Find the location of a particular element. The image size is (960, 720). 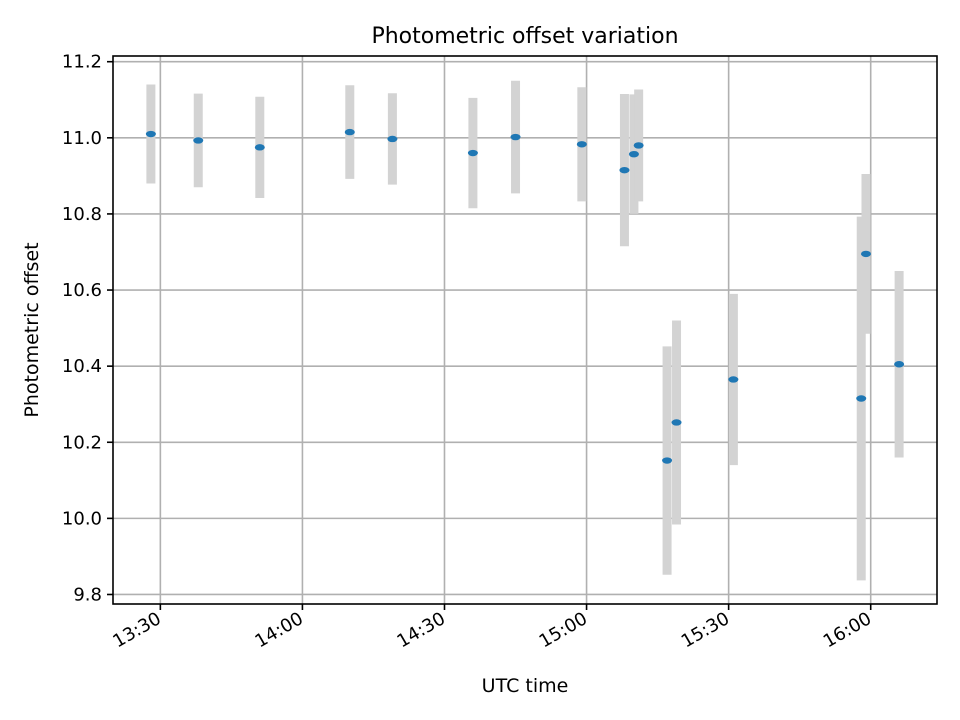

y-tick-label: 10.2 is located at coordinates (82, 442).